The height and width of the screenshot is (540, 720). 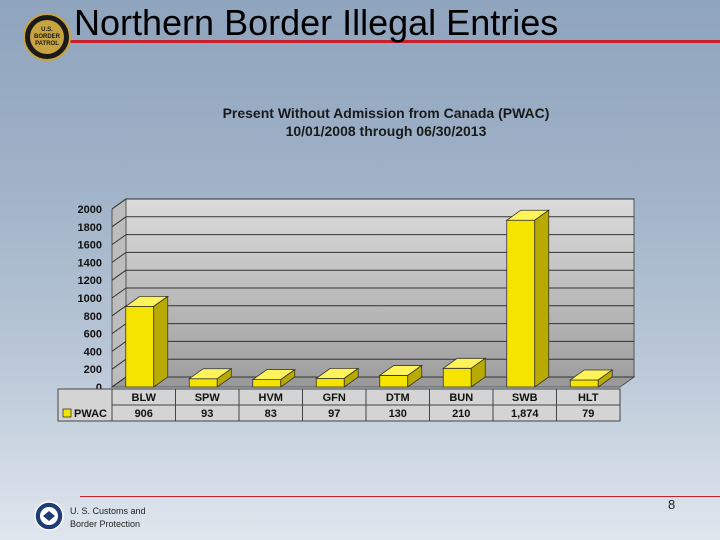 I want to click on y-tick-label: 1200, so click(x=90, y=281).